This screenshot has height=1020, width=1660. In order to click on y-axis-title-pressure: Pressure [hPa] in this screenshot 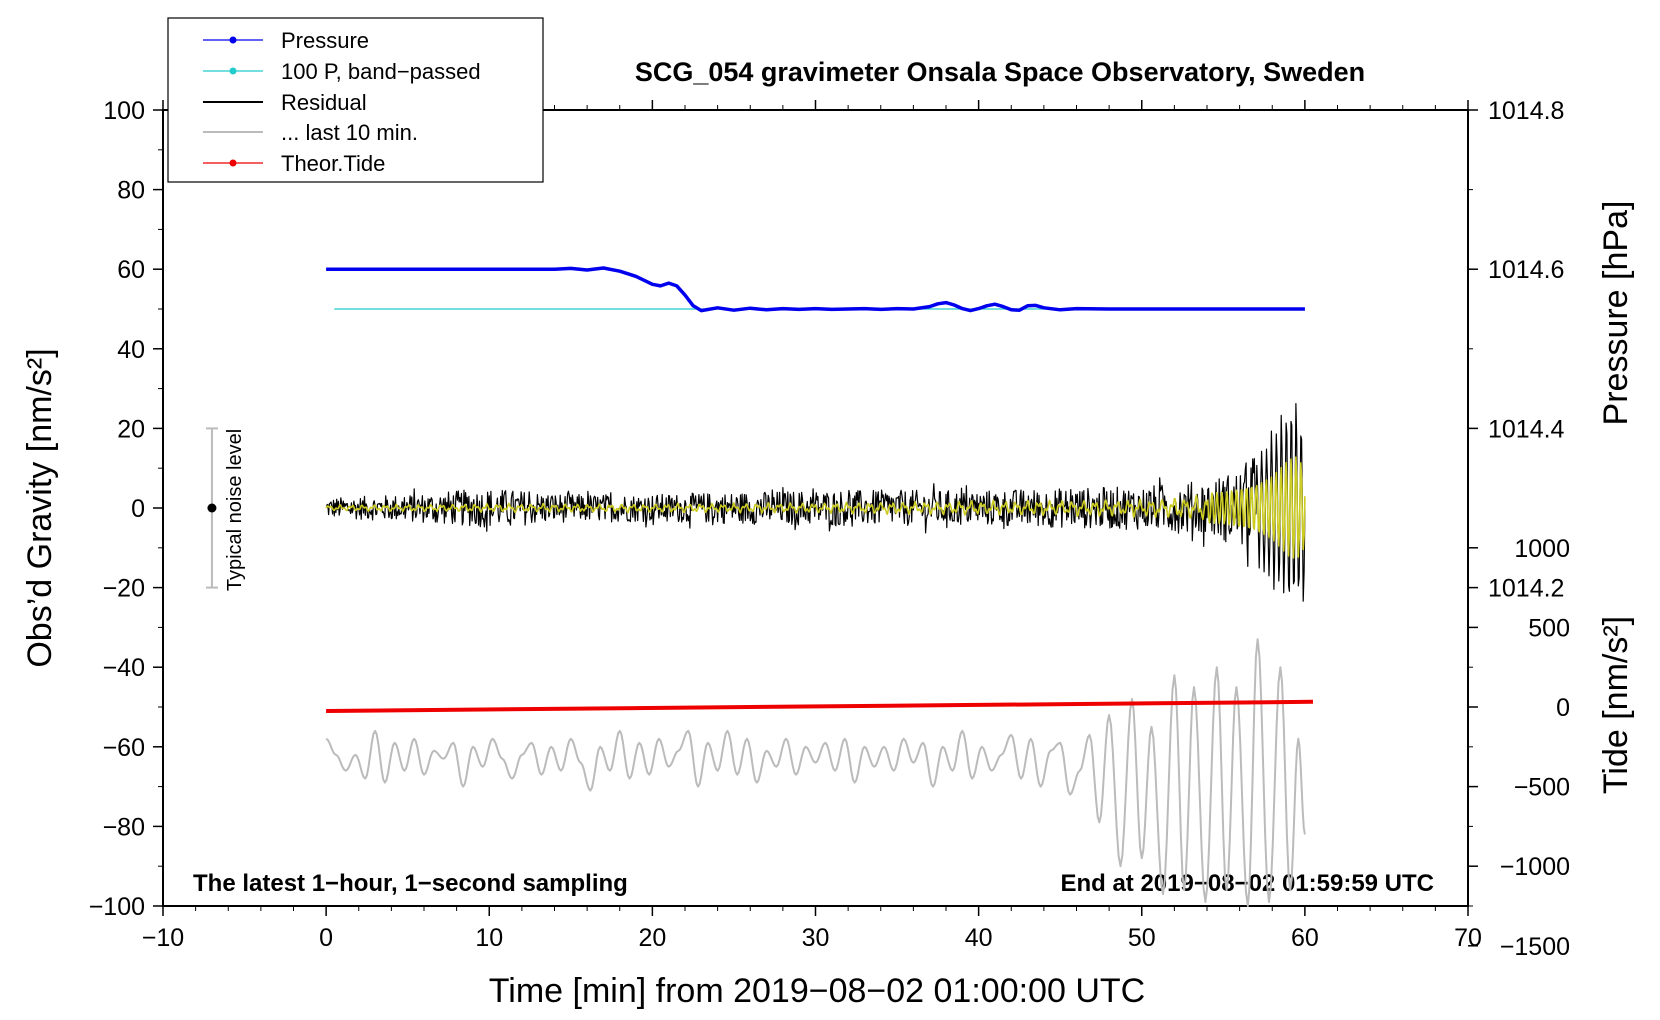, I will do `click(1616, 313)`.